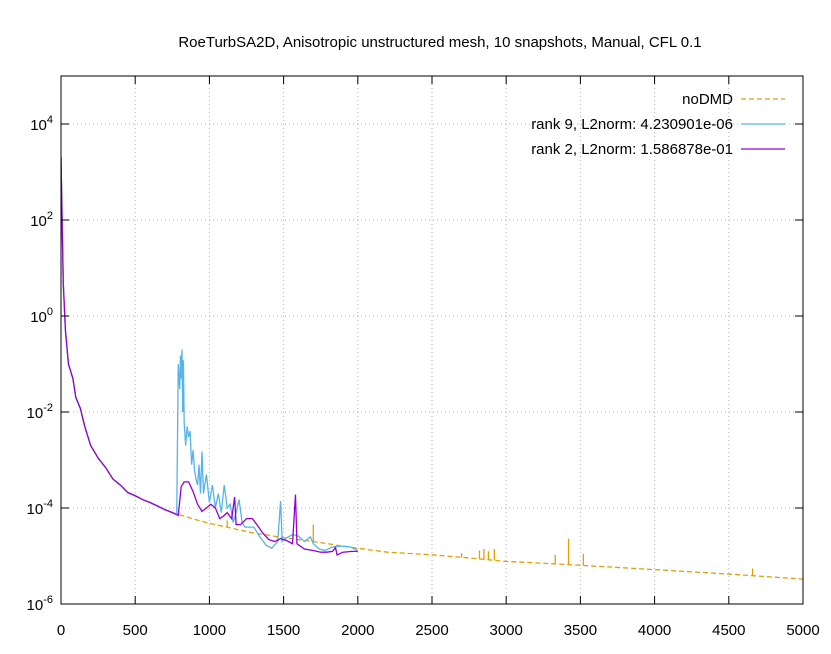 The image size is (831, 654). Describe the element at coordinates (707, 99) in the screenshot. I see `legend-label-0: noDMD` at that location.